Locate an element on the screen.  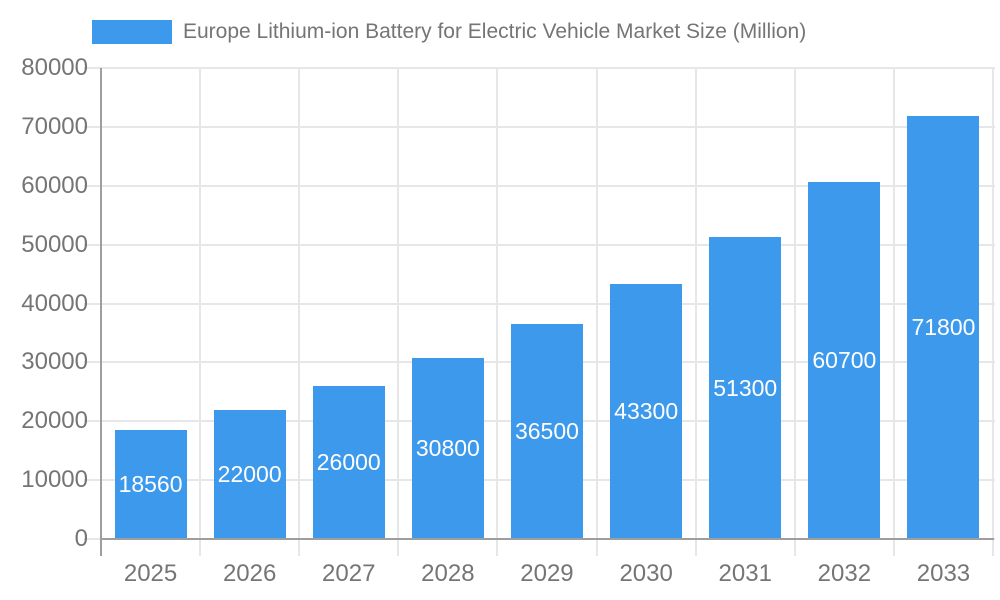
y-axis-line is located at coordinates (101, 312).